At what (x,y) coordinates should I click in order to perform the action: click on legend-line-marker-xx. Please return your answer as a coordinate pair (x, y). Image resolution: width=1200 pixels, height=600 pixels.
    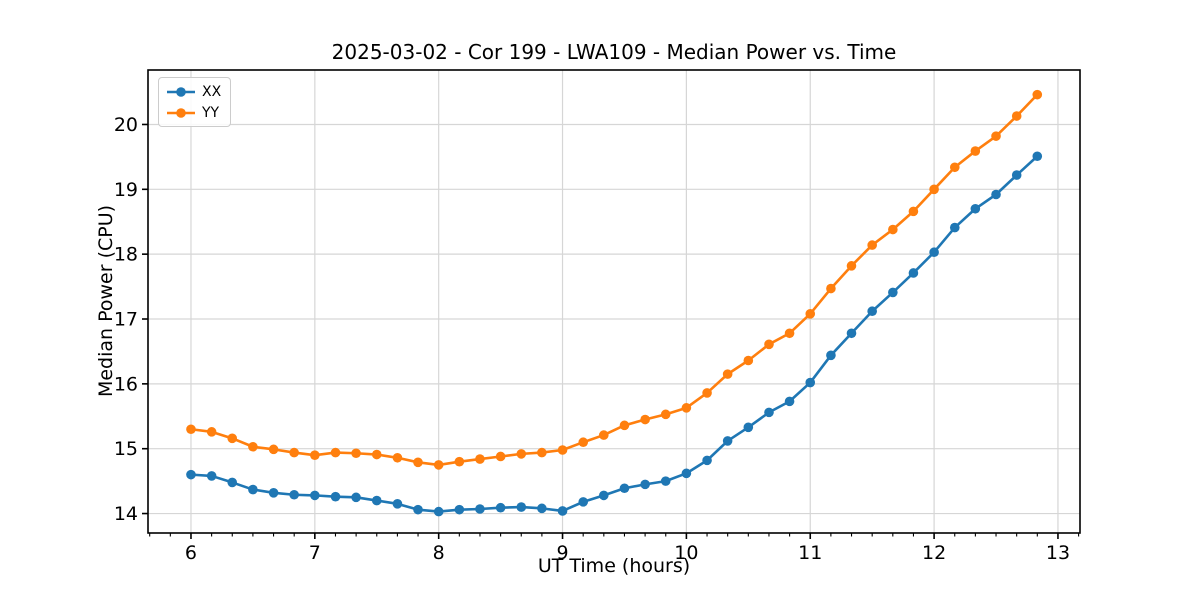
    Looking at the image, I should click on (181, 91).